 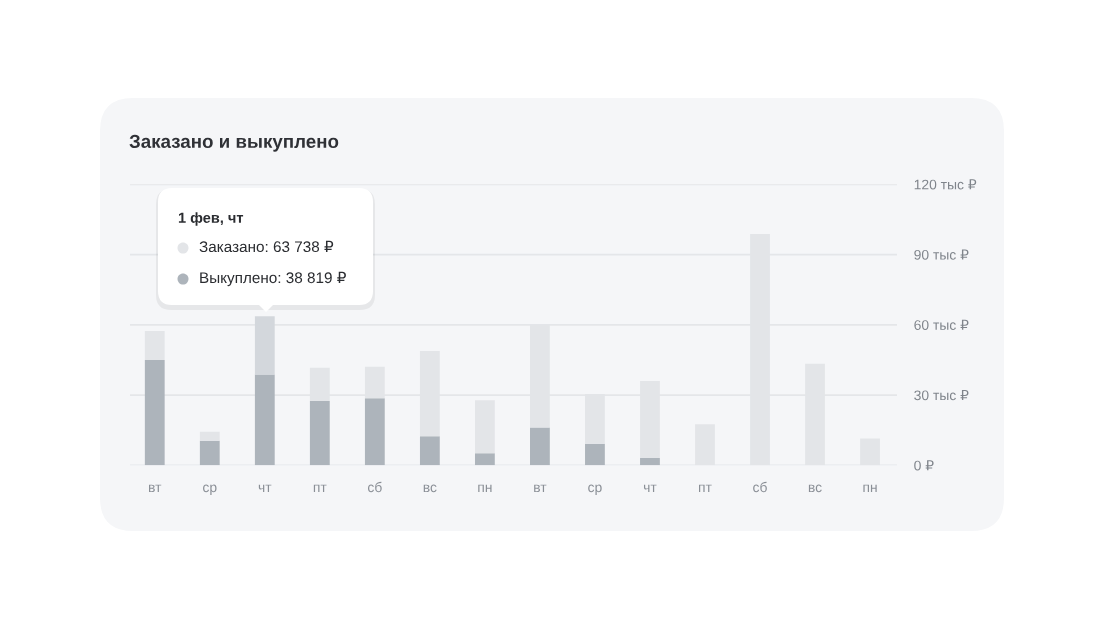 I want to click on chart-title: Заказано и выкуплено, so click(x=234, y=143).